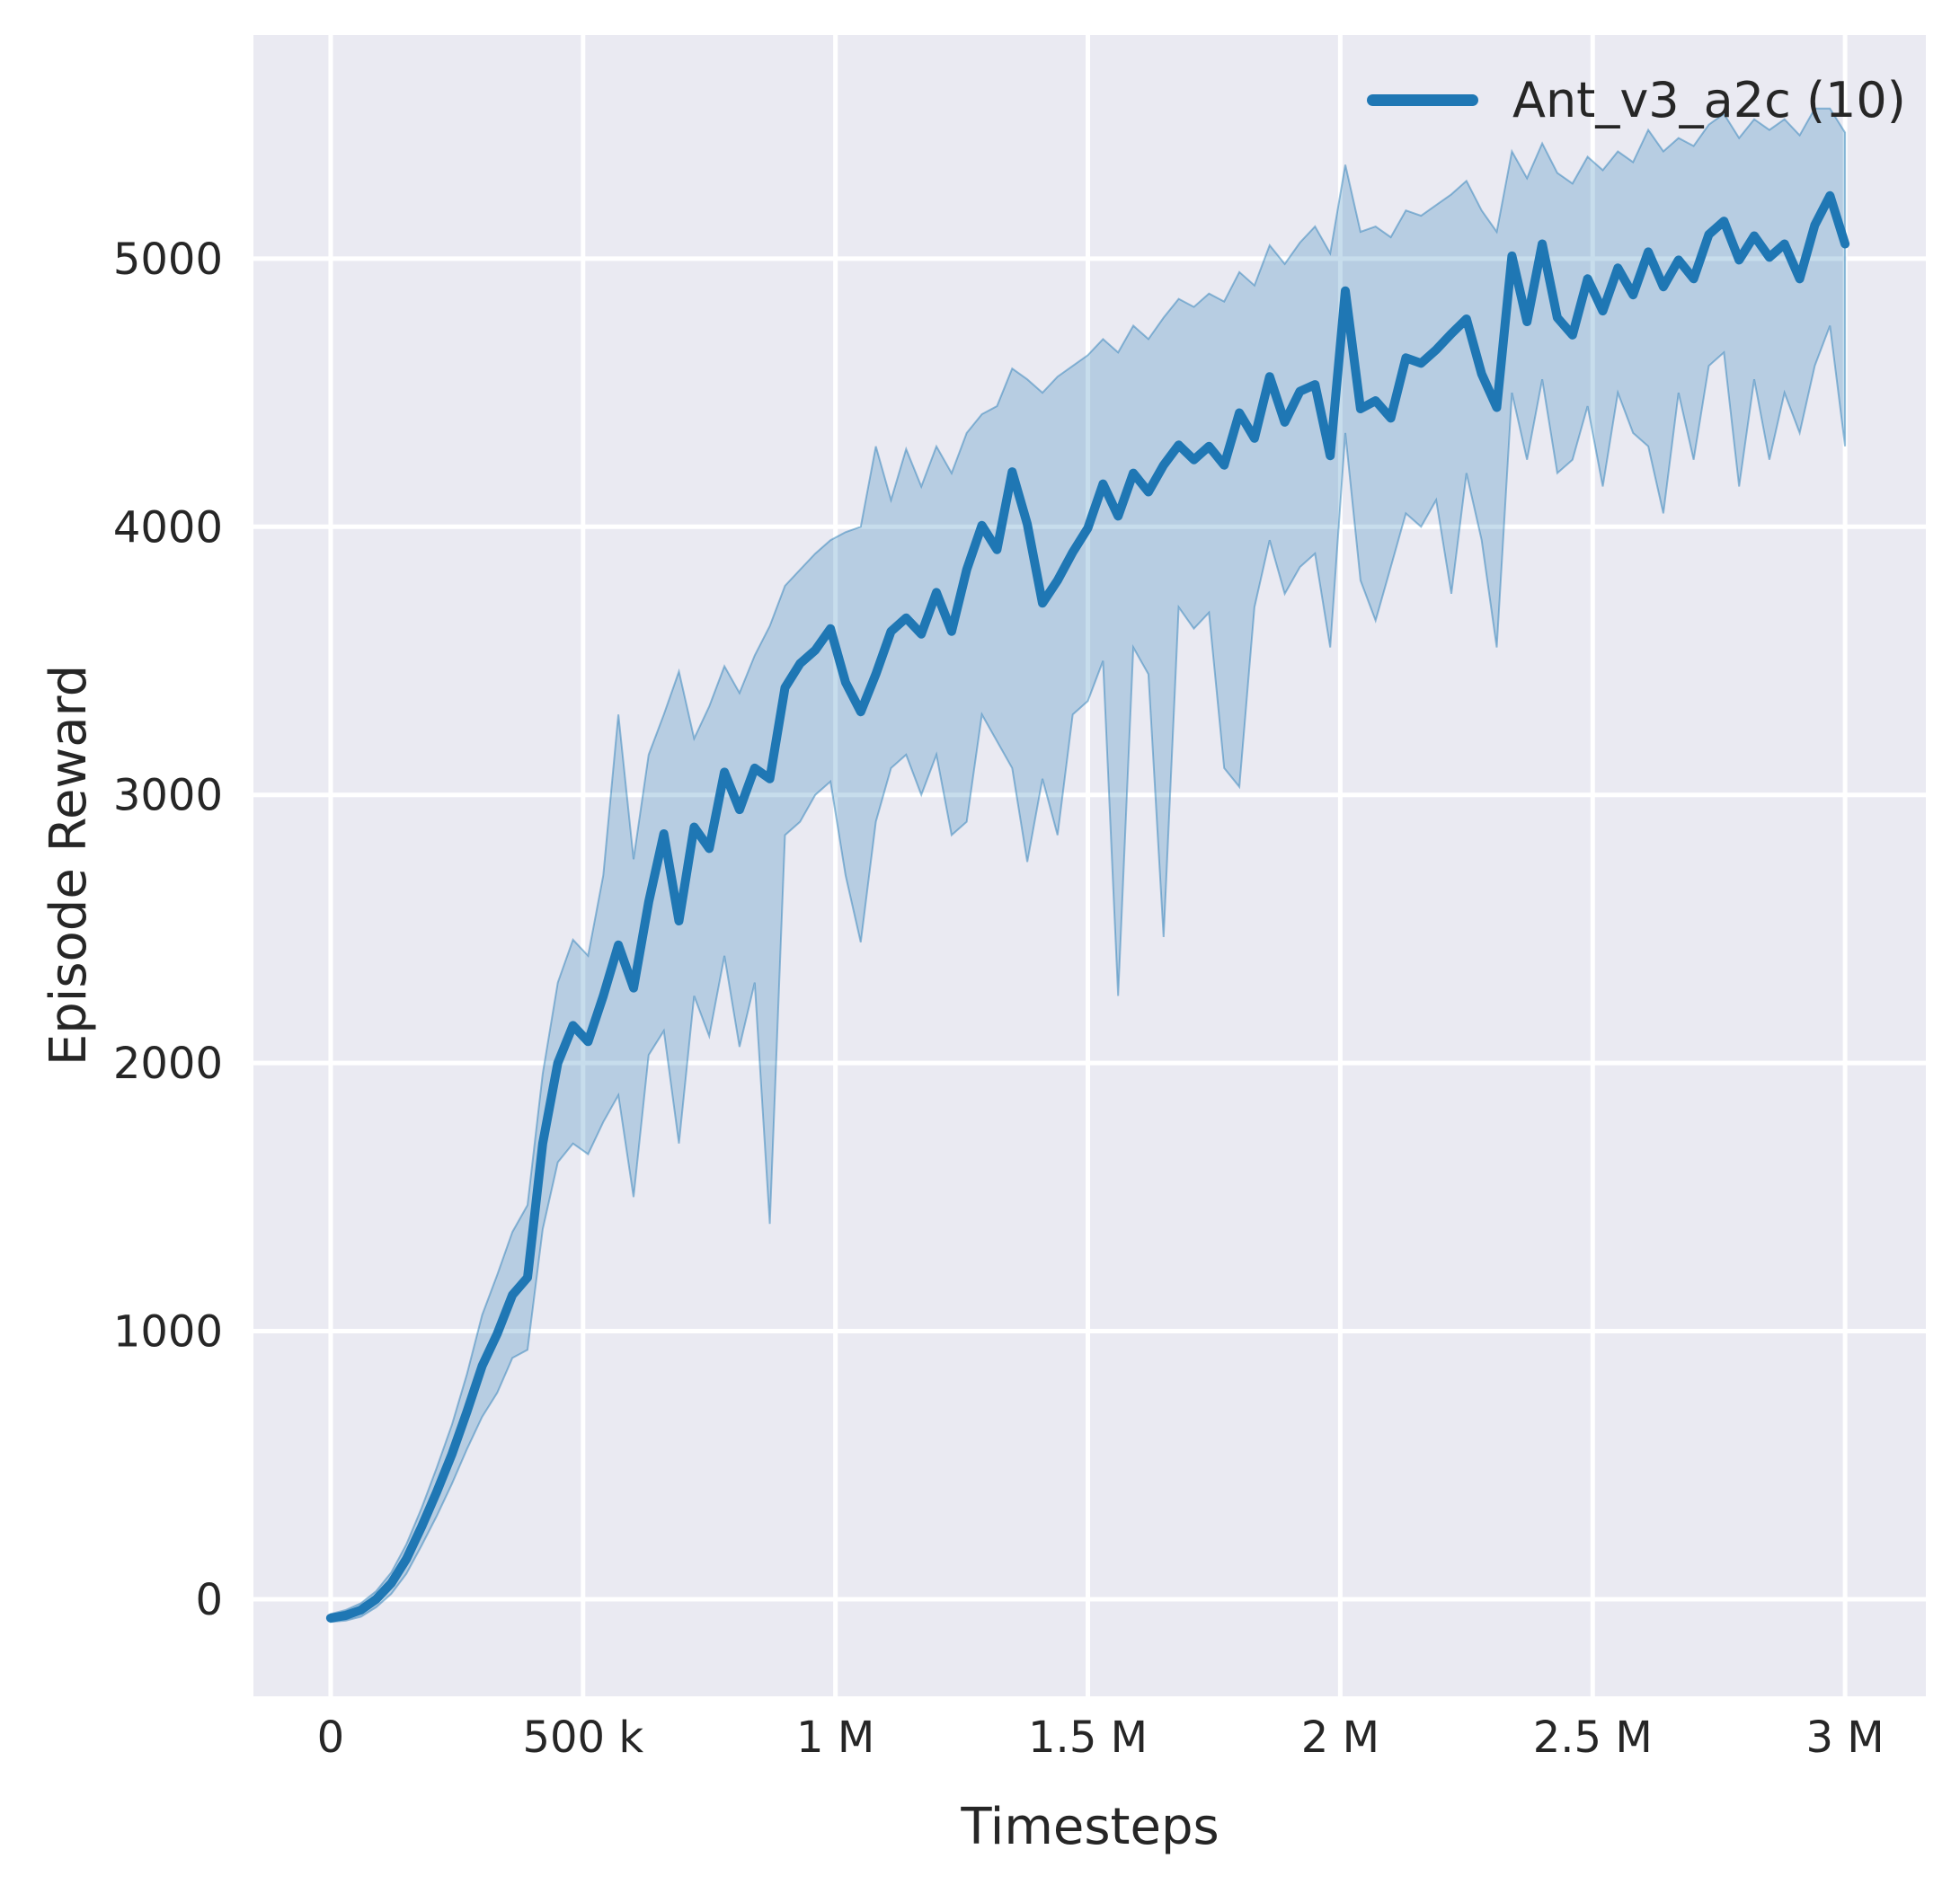  I want to click on legend-label: Ant_v3_a2c (10), so click(1709, 100).